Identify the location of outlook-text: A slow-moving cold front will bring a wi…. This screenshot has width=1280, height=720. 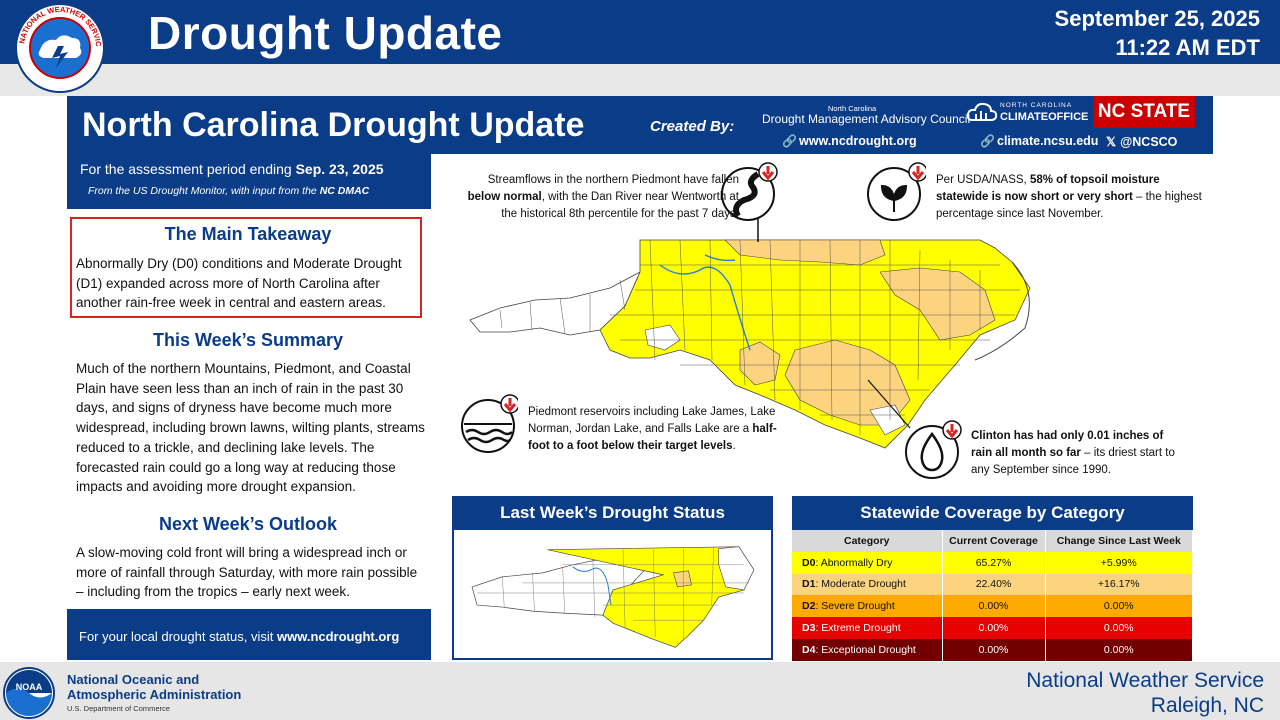
(247, 572).